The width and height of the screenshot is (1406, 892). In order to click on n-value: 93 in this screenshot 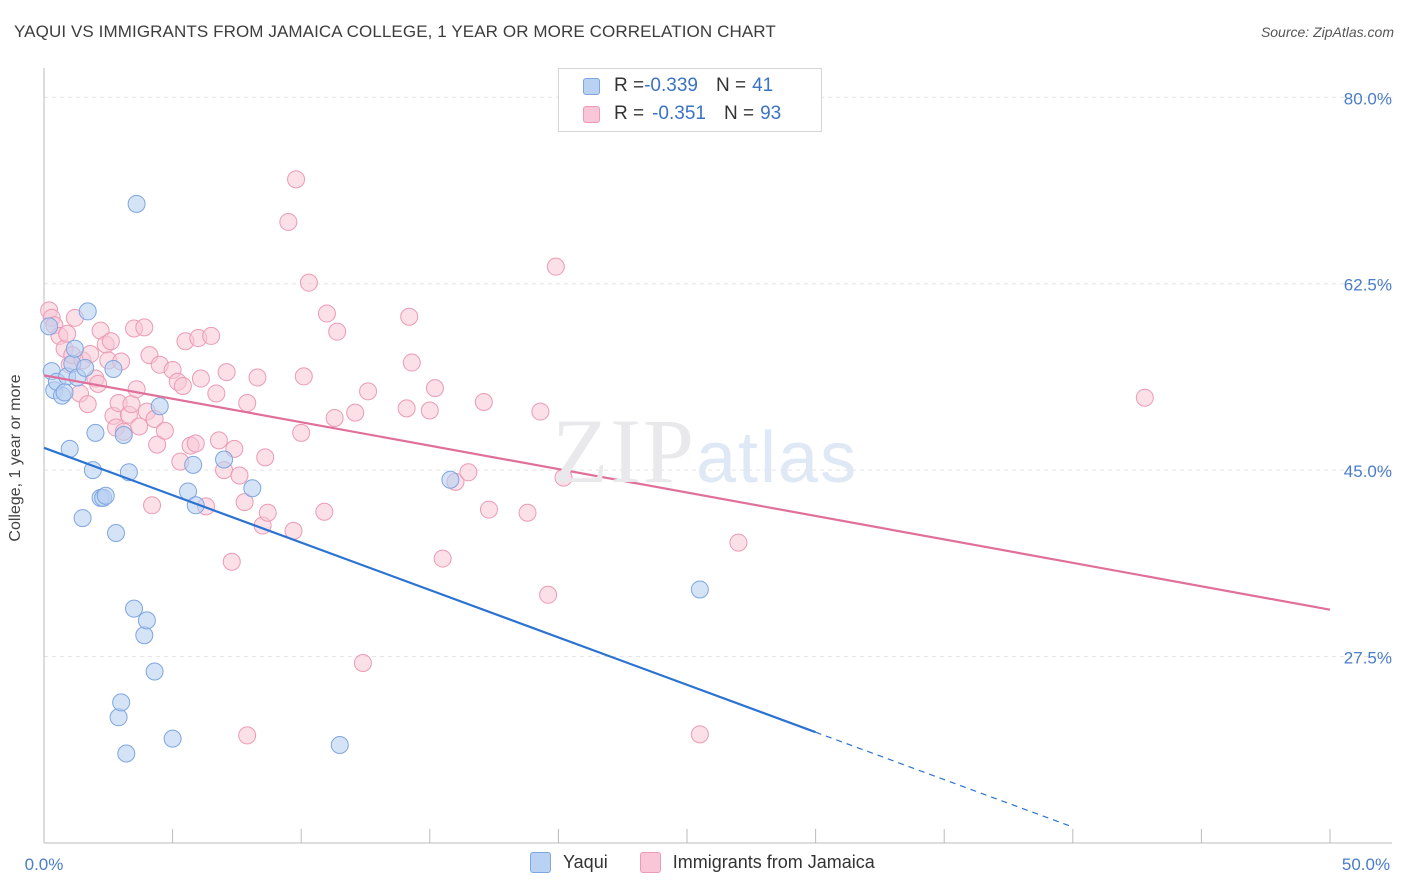, I will do `click(771, 113)`.